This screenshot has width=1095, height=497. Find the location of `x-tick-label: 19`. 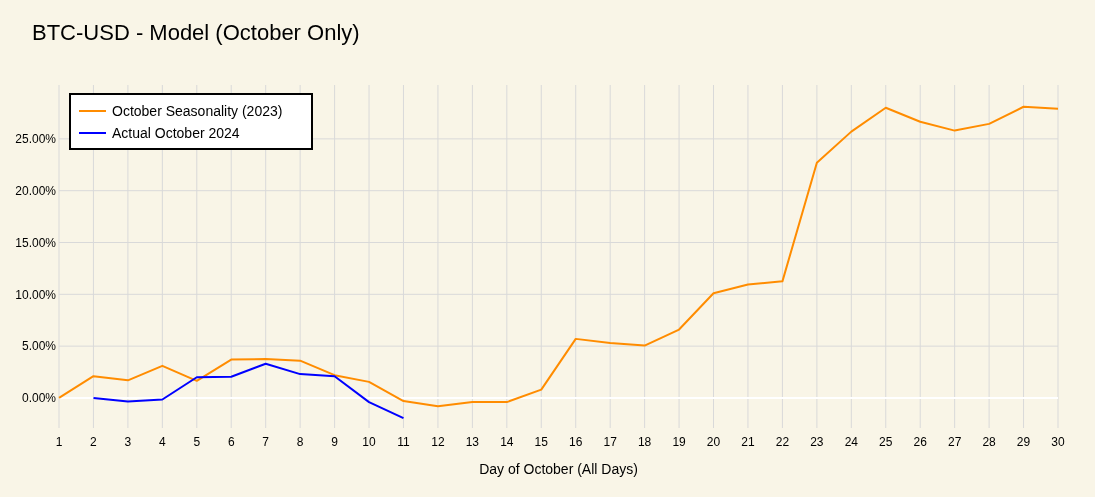

x-tick-label: 19 is located at coordinates (679, 442).